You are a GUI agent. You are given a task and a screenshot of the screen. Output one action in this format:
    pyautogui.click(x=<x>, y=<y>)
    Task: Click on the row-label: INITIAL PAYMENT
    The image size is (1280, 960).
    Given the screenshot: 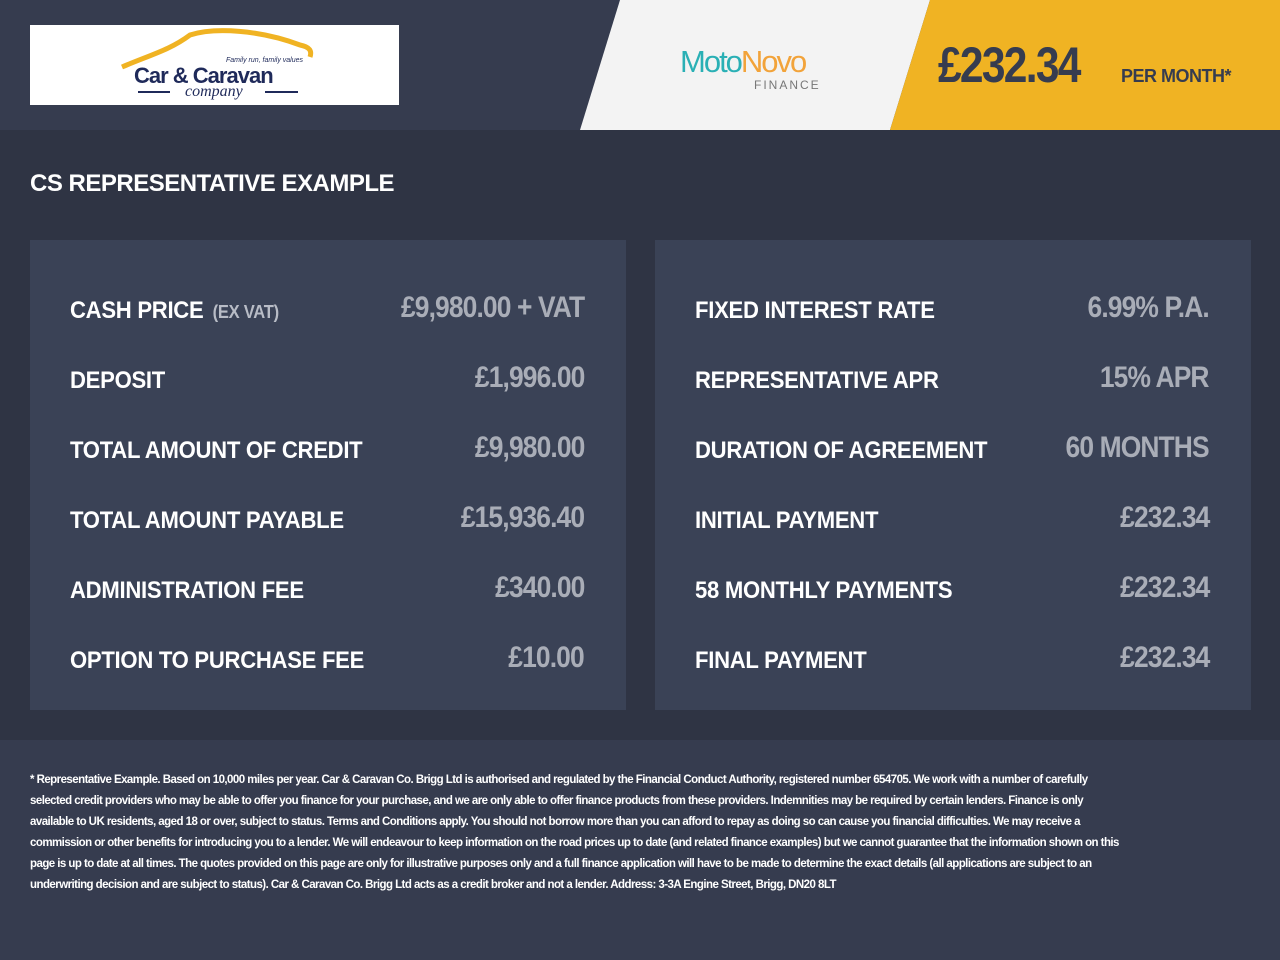 What is the action you would take?
    pyautogui.click(x=787, y=520)
    